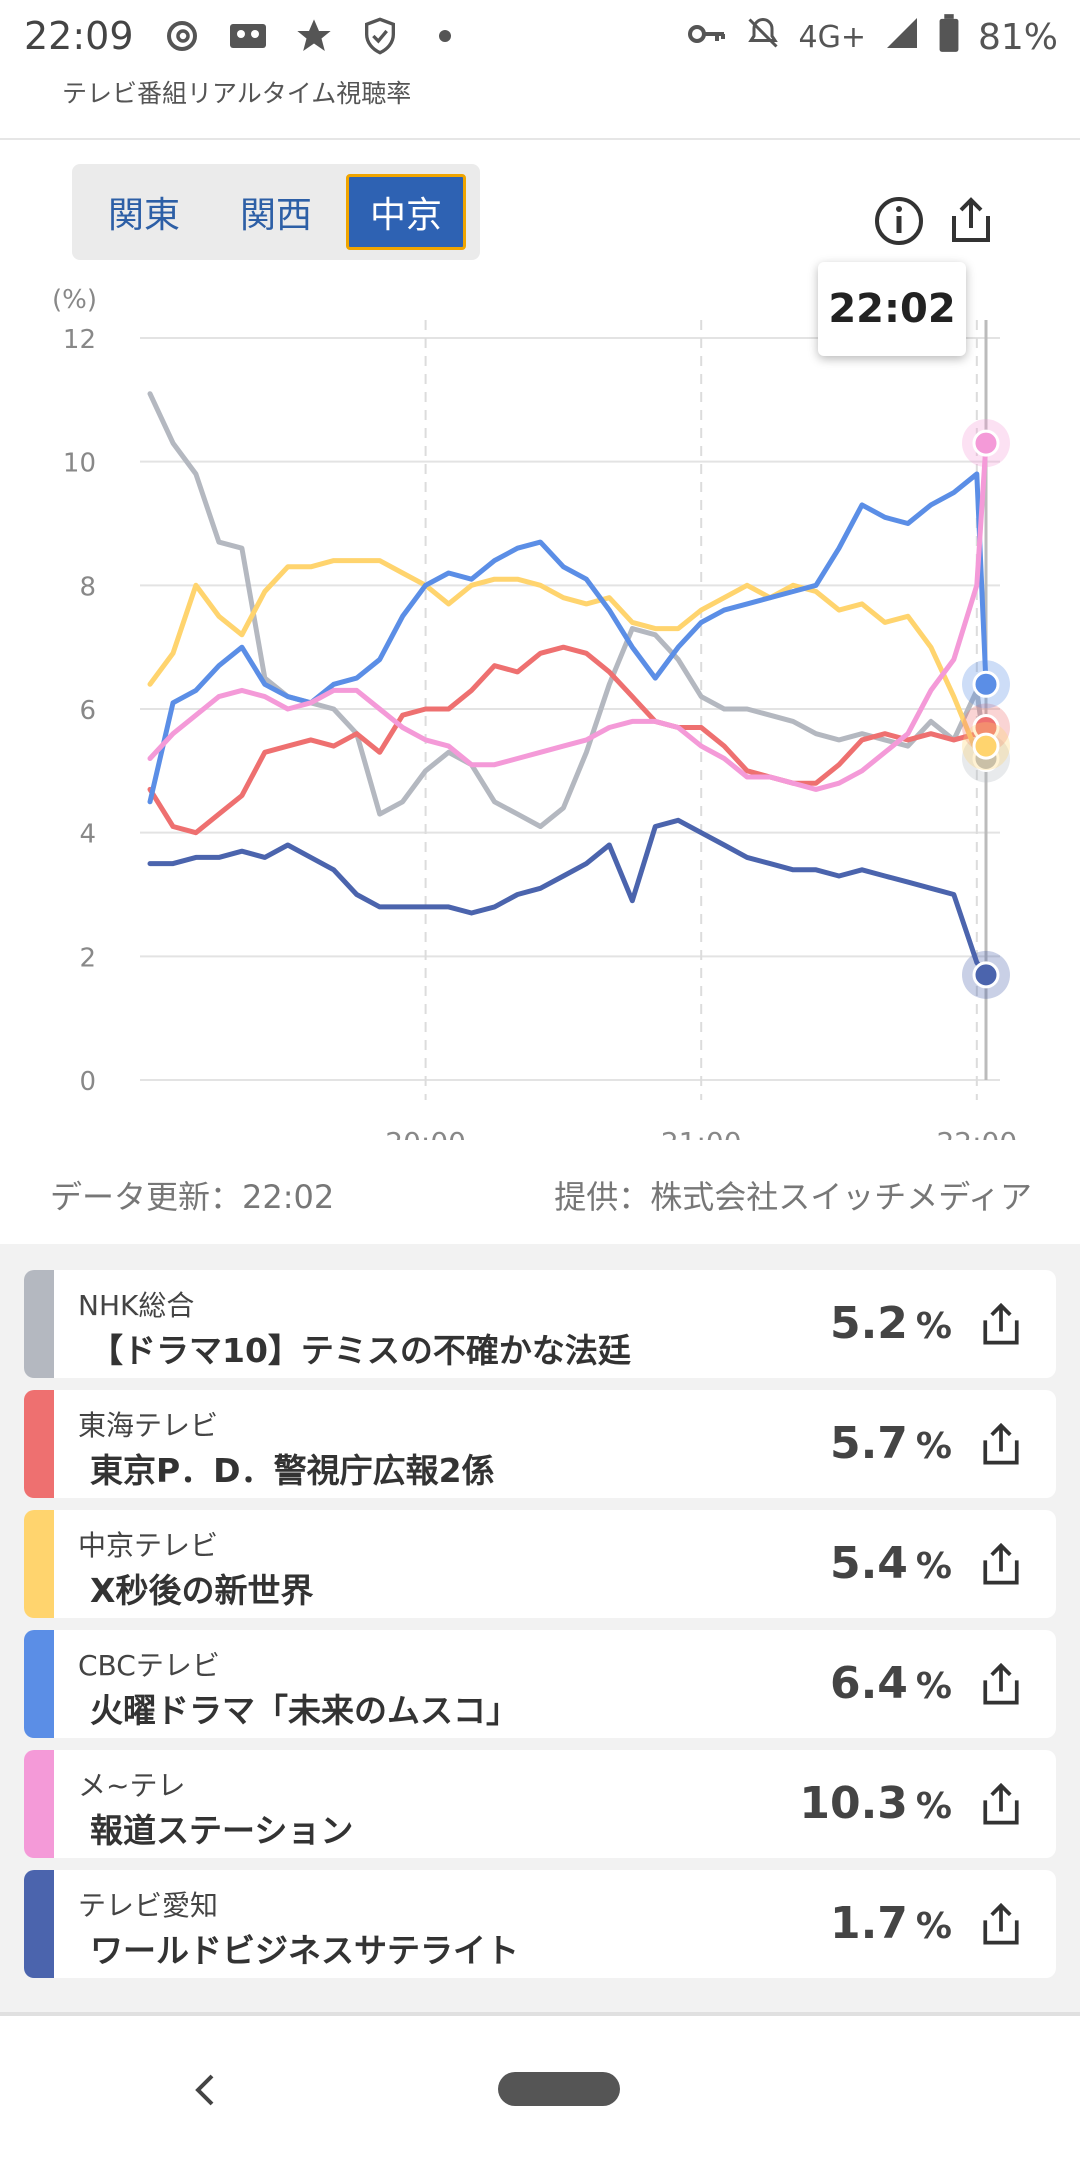 Image resolution: width=1080 pixels, height=2160 pixels. I want to click on program-card-cbc: CBCテレビ 火曜ドラマ「未来のムスコ」 6.4%, so click(540, 1684).